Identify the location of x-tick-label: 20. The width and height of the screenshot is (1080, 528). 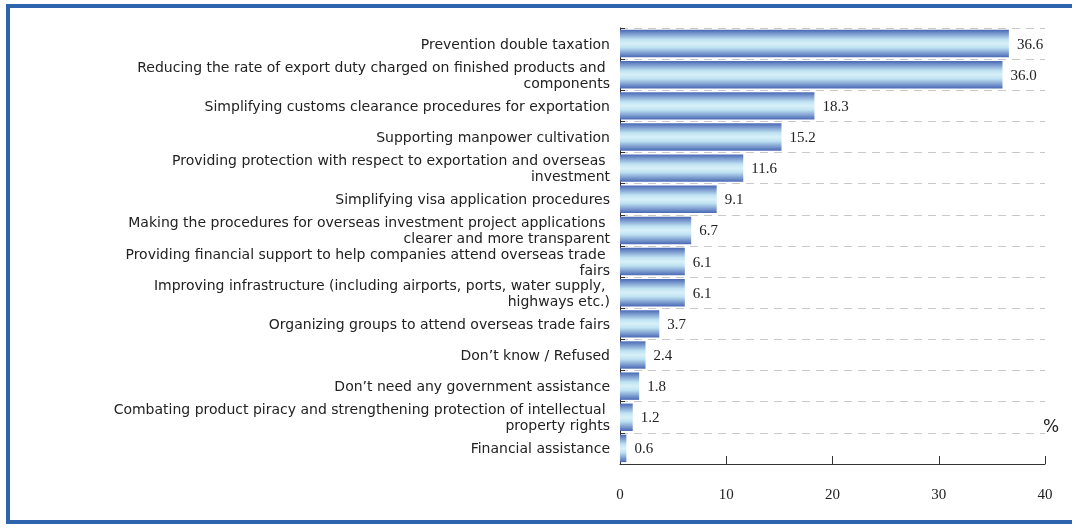
(832, 493).